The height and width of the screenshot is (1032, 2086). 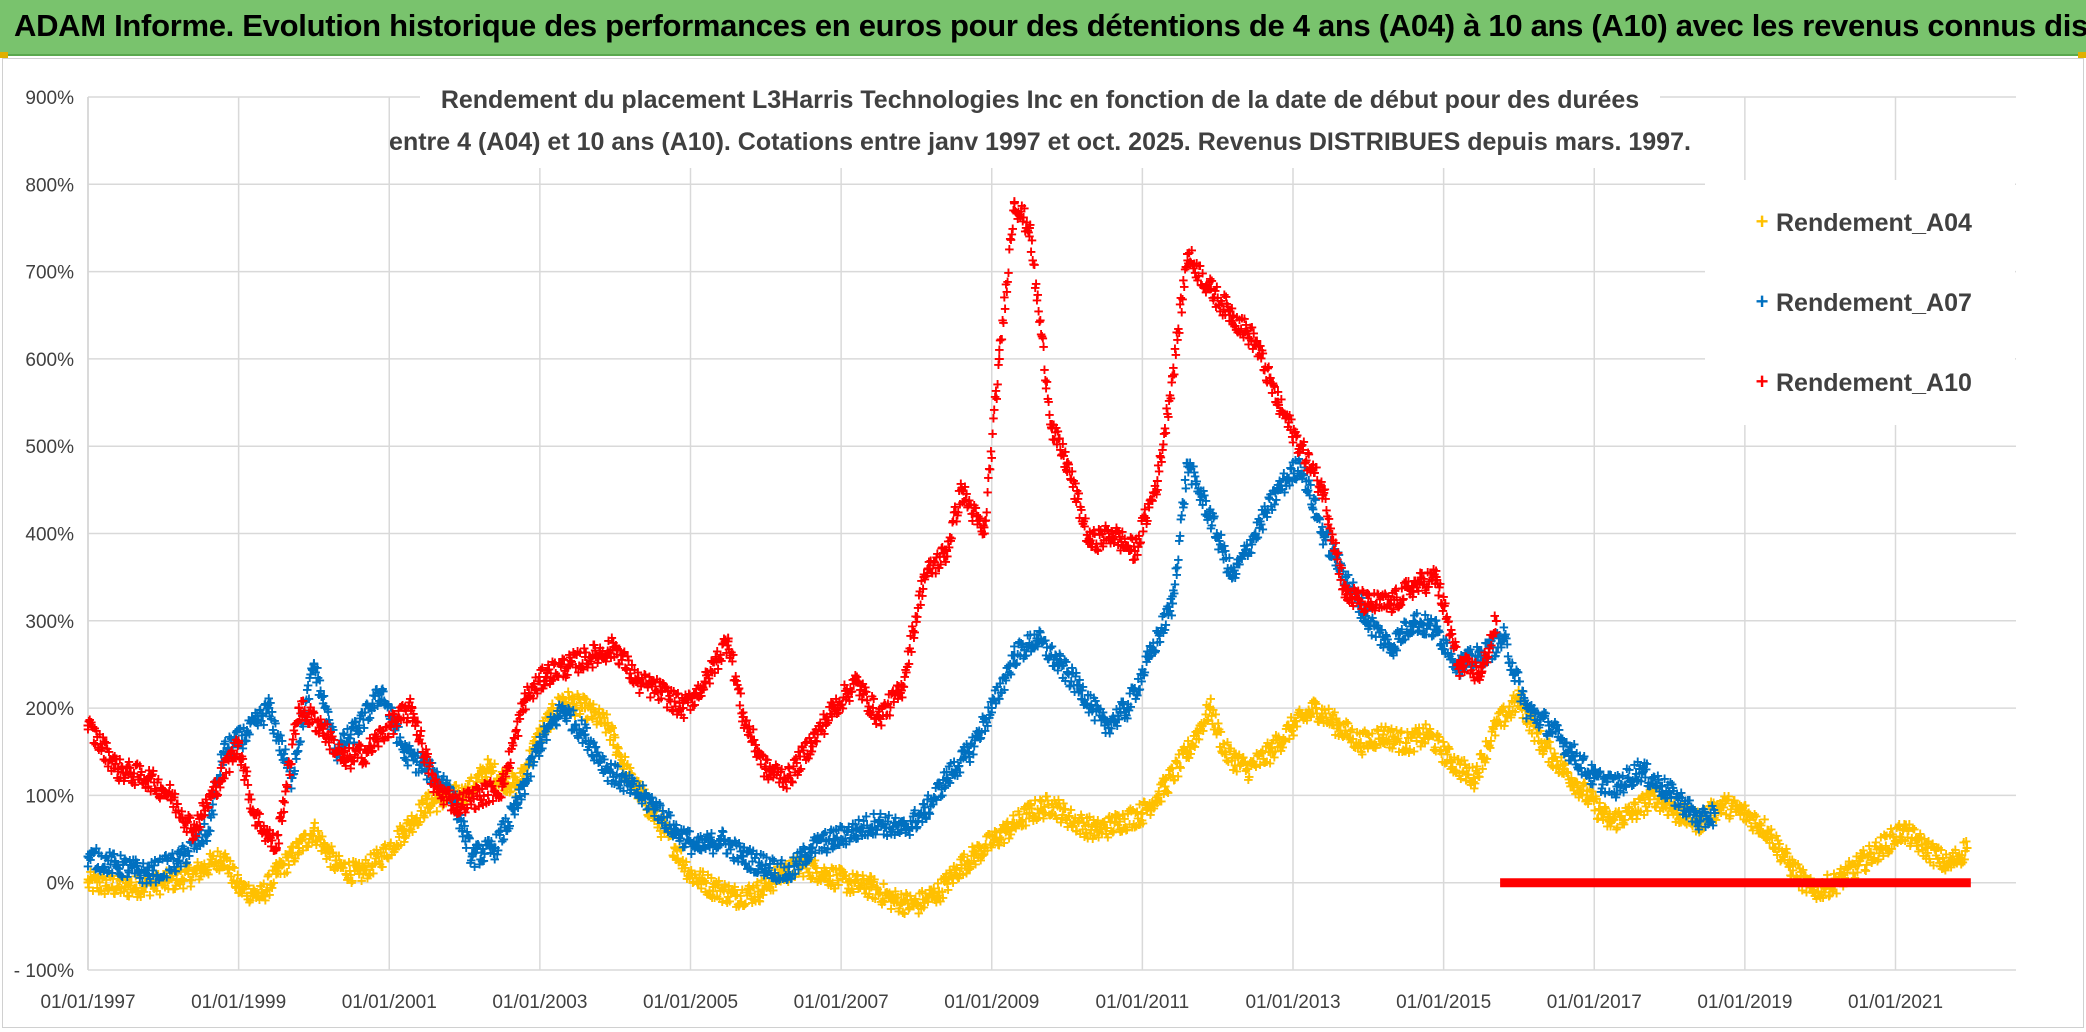 I want to click on x-tick-label: 01/01/2013, so click(x=1292, y=1002).